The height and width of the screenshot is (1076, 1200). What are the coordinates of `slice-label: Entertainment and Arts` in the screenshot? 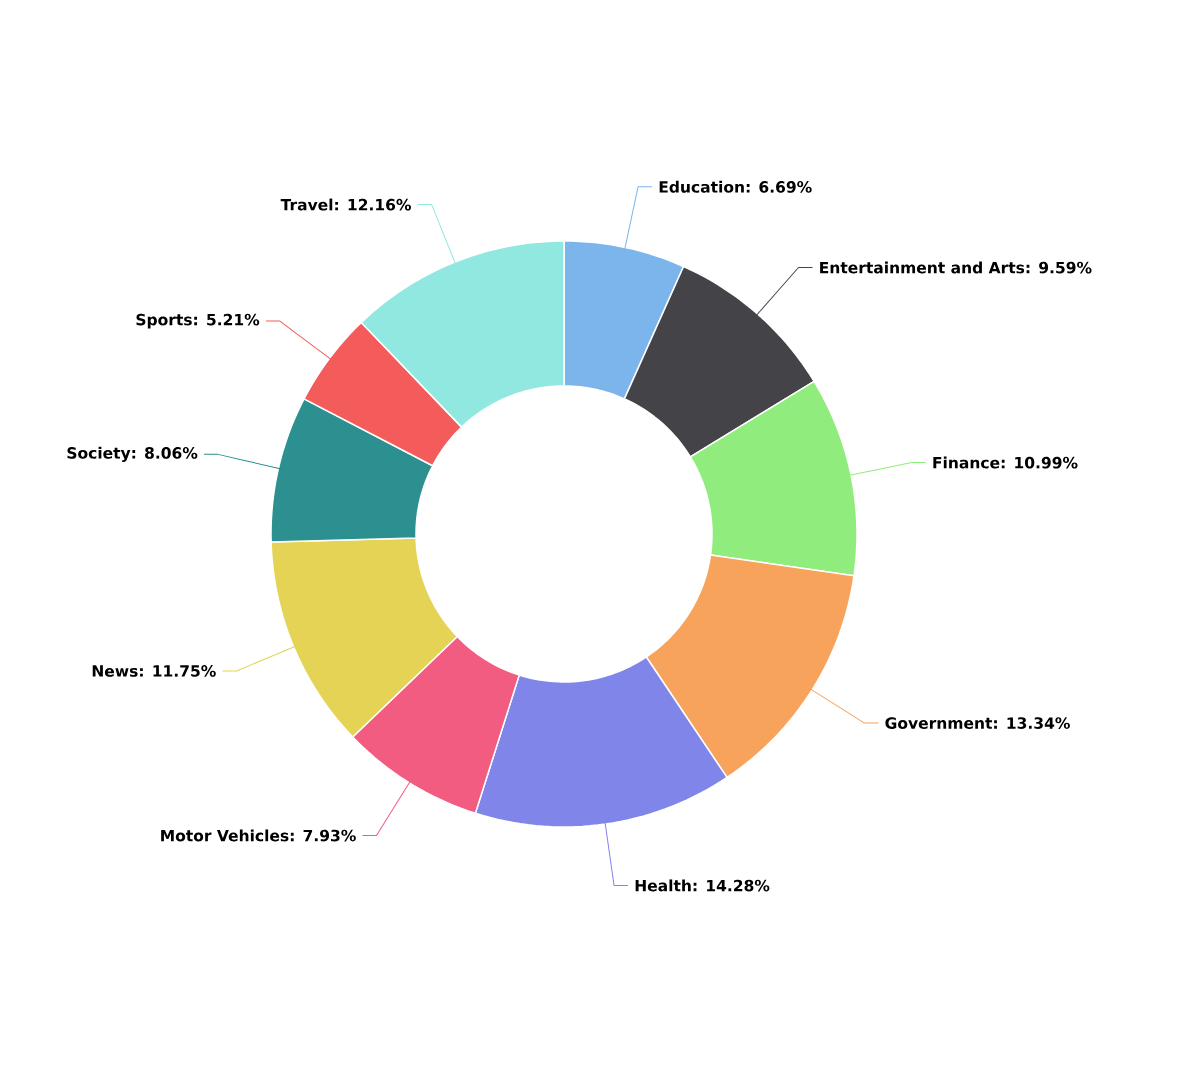 It's located at (922, 267).